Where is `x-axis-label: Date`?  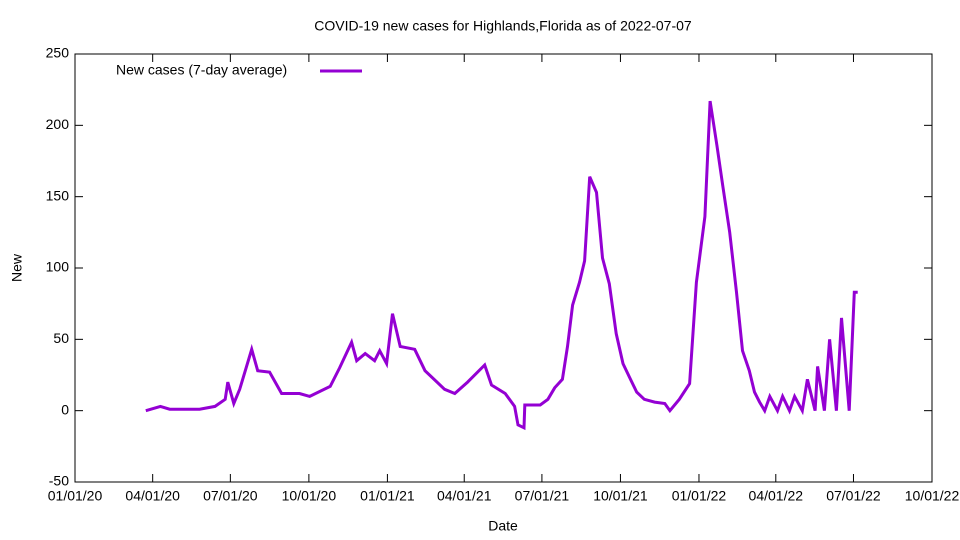 x-axis-label: Date is located at coordinates (503, 526).